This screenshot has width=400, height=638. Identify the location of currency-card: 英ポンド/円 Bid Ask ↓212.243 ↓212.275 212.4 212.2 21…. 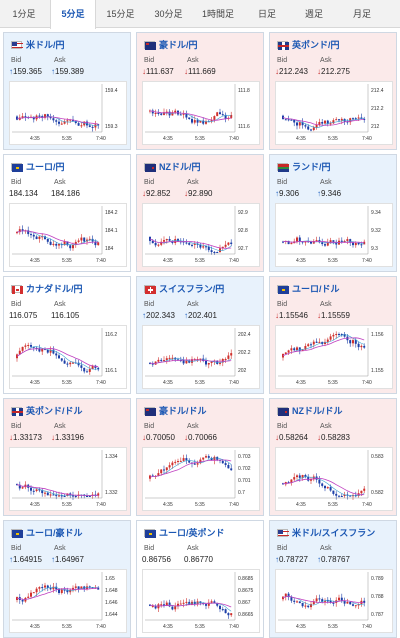
(333, 91).